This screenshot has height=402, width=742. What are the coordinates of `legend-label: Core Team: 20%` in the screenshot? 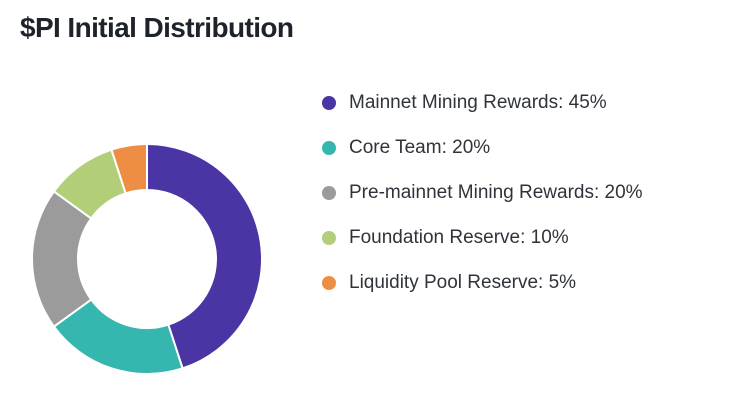 It's located at (420, 147).